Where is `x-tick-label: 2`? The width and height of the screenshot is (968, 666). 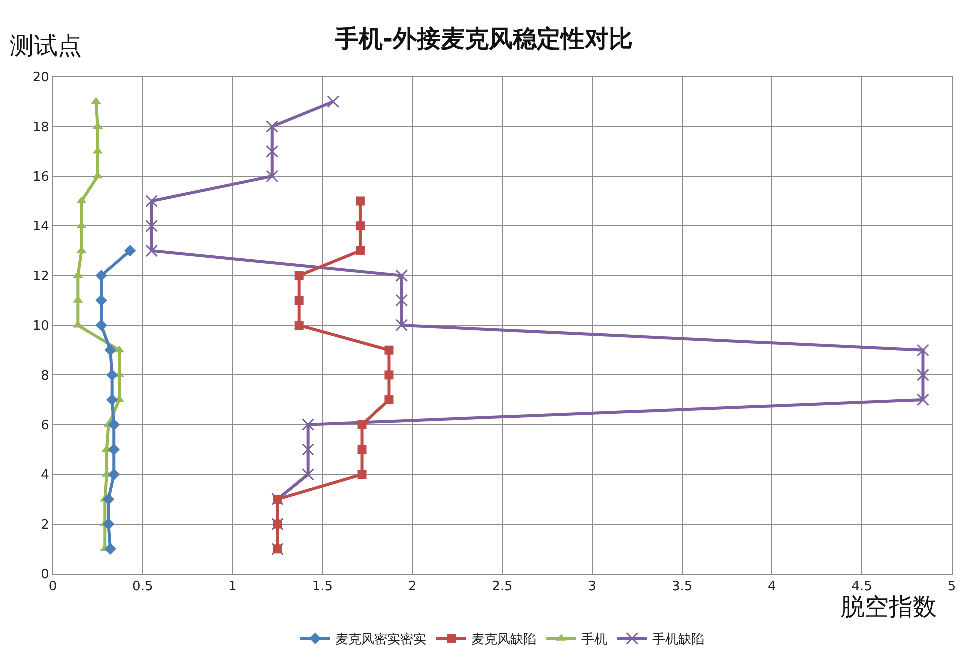 x-tick-label: 2 is located at coordinates (412, 587).